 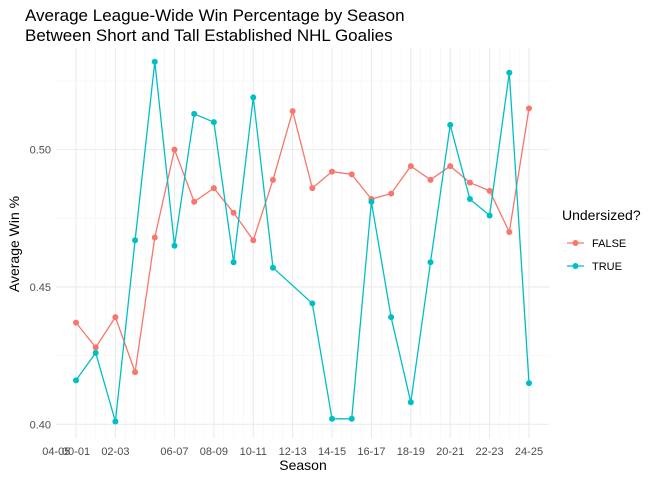 I want to click on x-tick-label: 10-11, so click(x=253, y=452).